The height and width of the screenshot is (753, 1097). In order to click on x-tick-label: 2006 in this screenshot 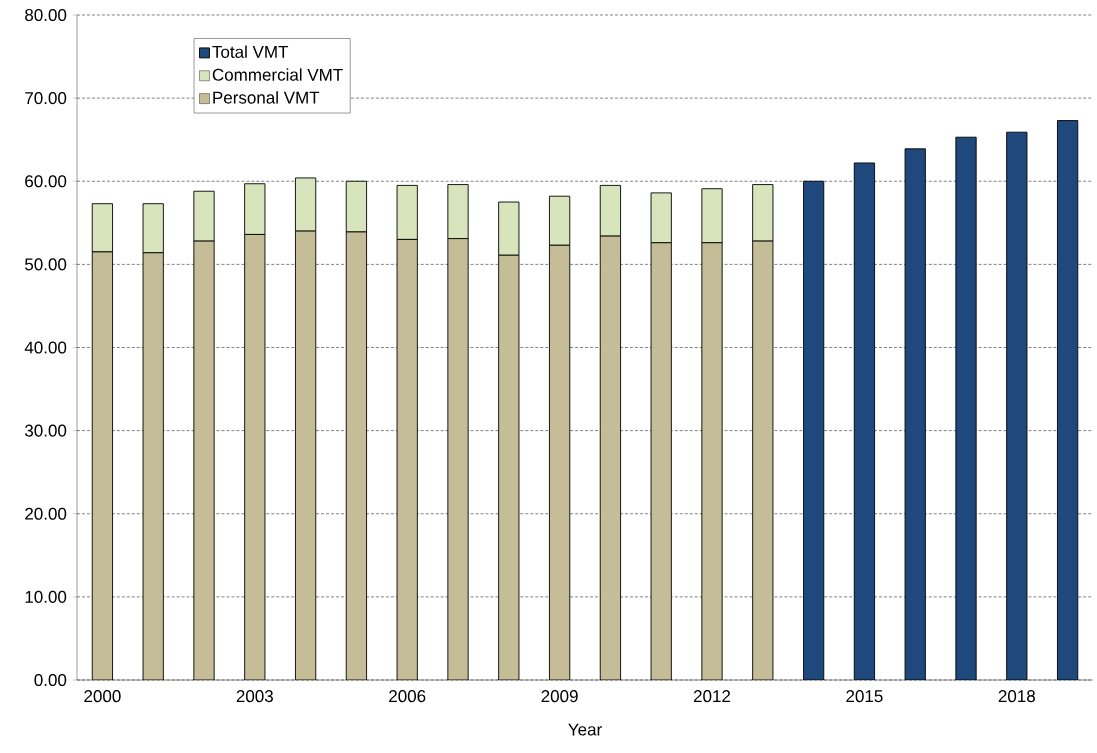, I will do `click(407, 696)`.